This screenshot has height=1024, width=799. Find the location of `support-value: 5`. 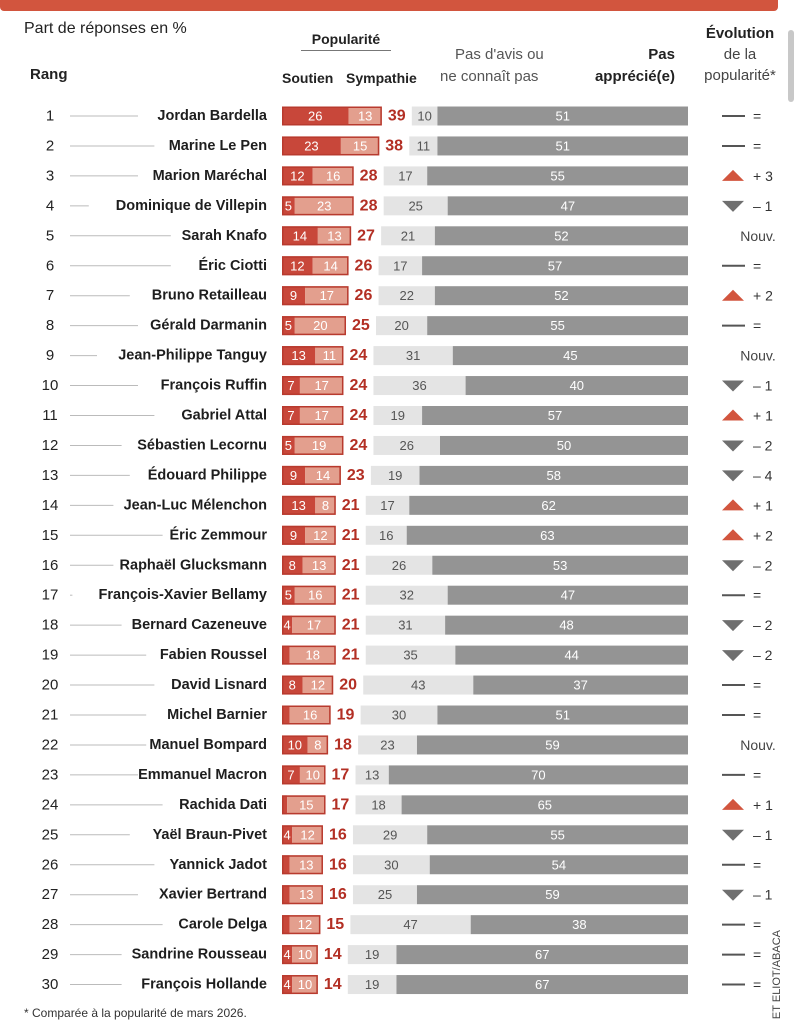

support-value: 5 is located at coordinates (288, 595).